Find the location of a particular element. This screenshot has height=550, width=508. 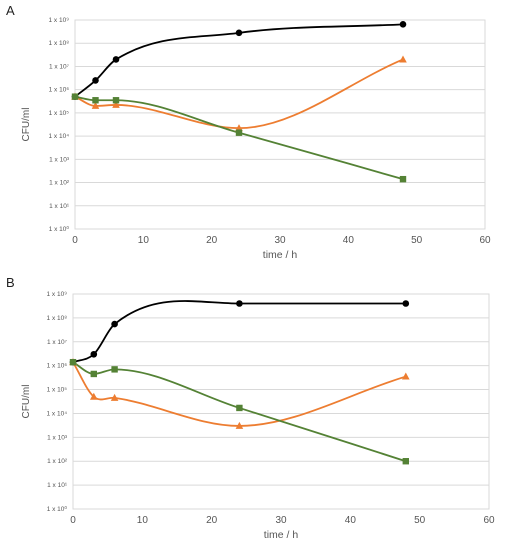

panel-a-y-tick-label: 1 x 10⁰ is located at coordinates (59, 229).